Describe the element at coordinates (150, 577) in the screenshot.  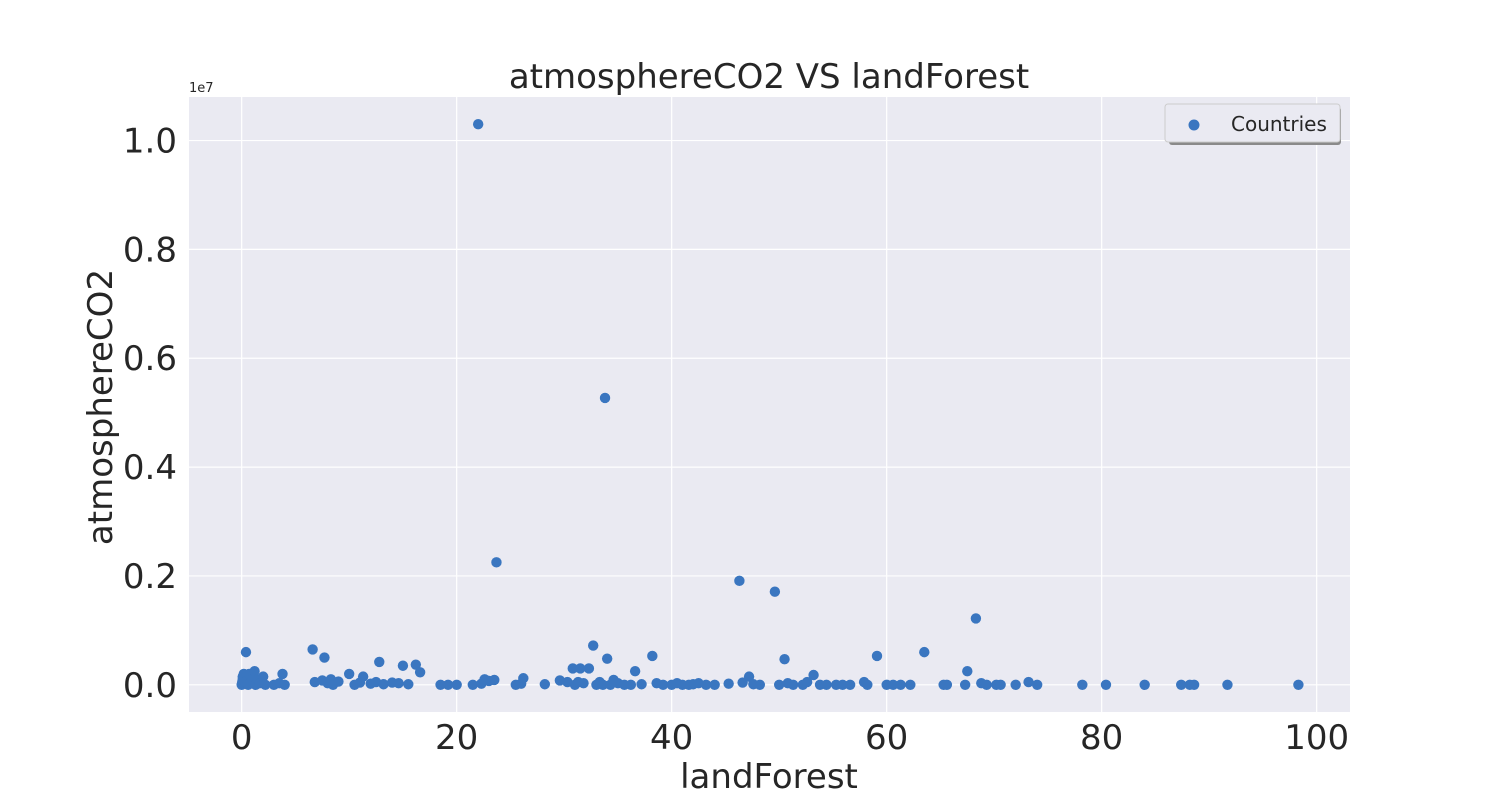
I see `y-tick-label: 0.2` at that location.